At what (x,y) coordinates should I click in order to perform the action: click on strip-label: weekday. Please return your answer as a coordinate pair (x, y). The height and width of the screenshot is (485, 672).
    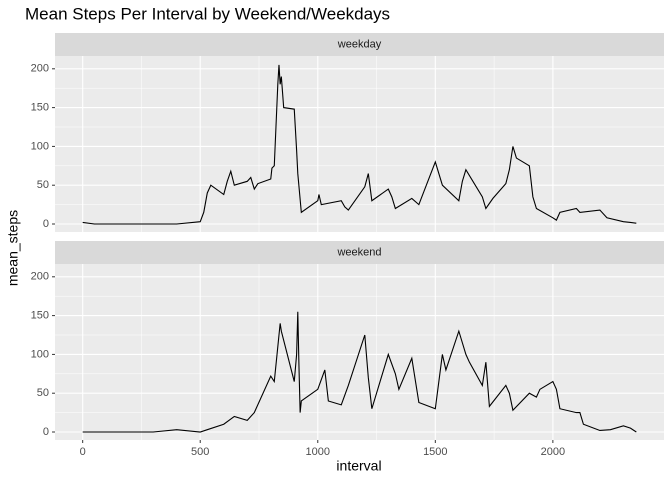
    Looking at the image, I should click on (359, 44).